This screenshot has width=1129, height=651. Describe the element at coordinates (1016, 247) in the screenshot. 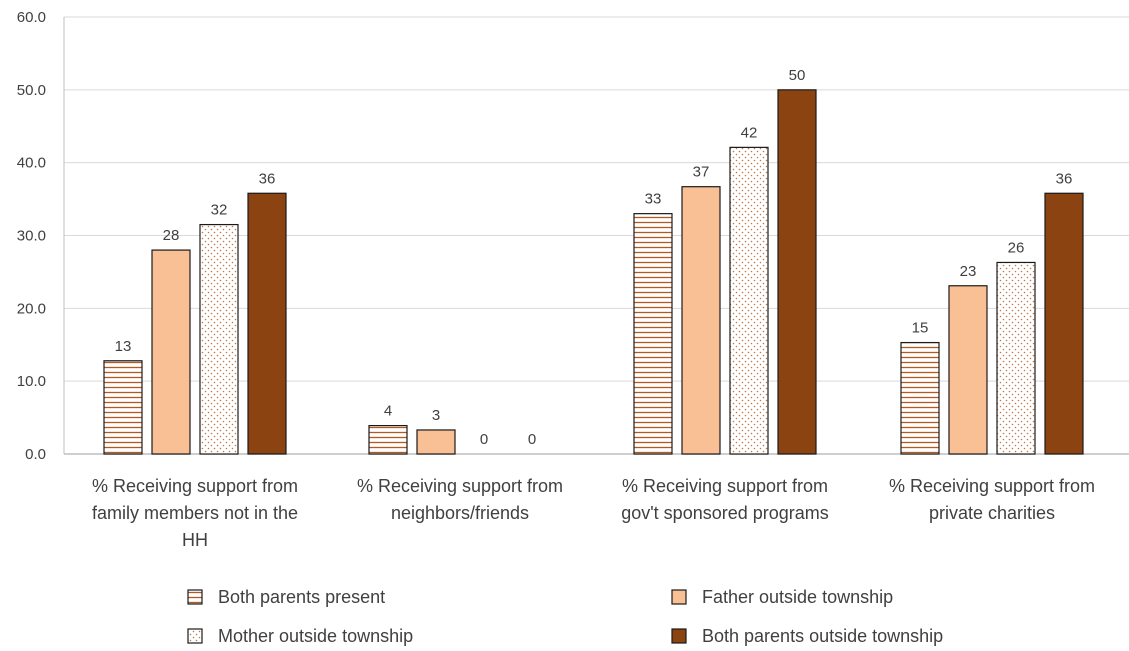

I see `data-label: 26` at that location.